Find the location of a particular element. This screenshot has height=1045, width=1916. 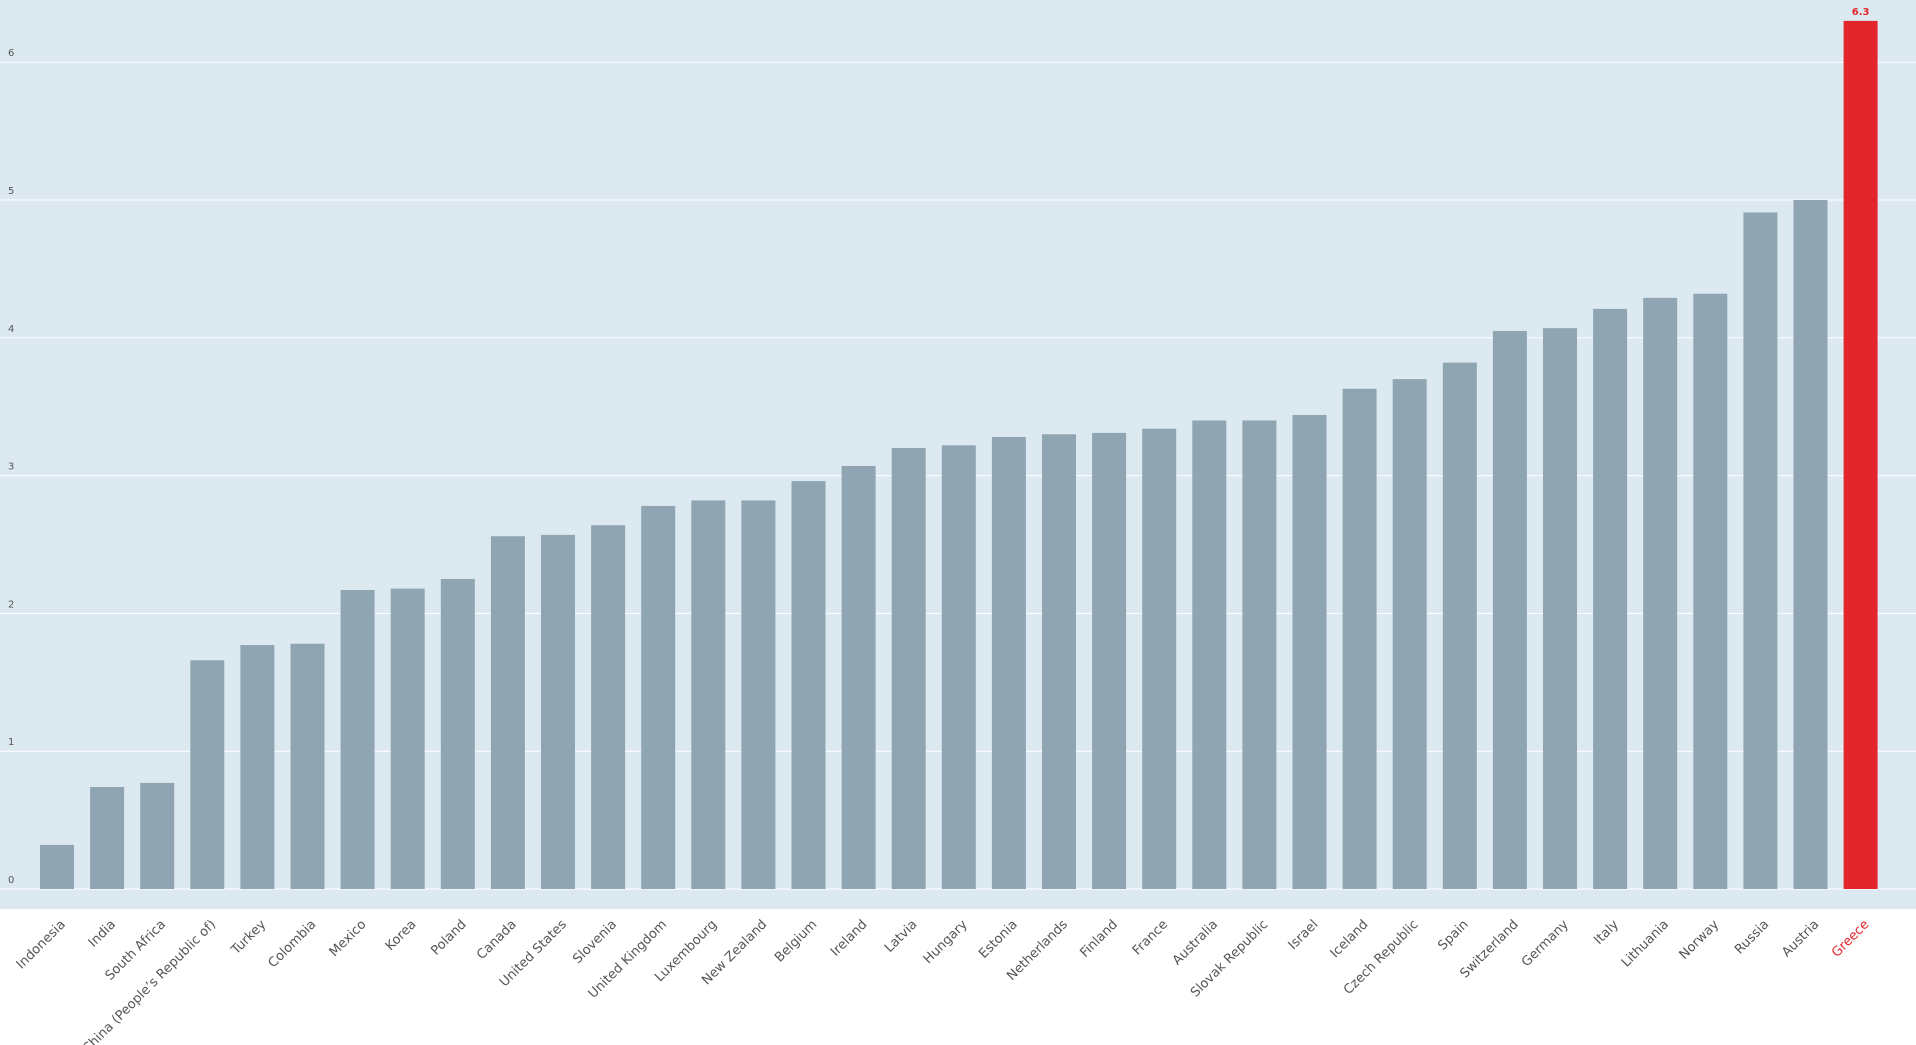

x-tick-label: Finland is located at coordinates (1098, 938).